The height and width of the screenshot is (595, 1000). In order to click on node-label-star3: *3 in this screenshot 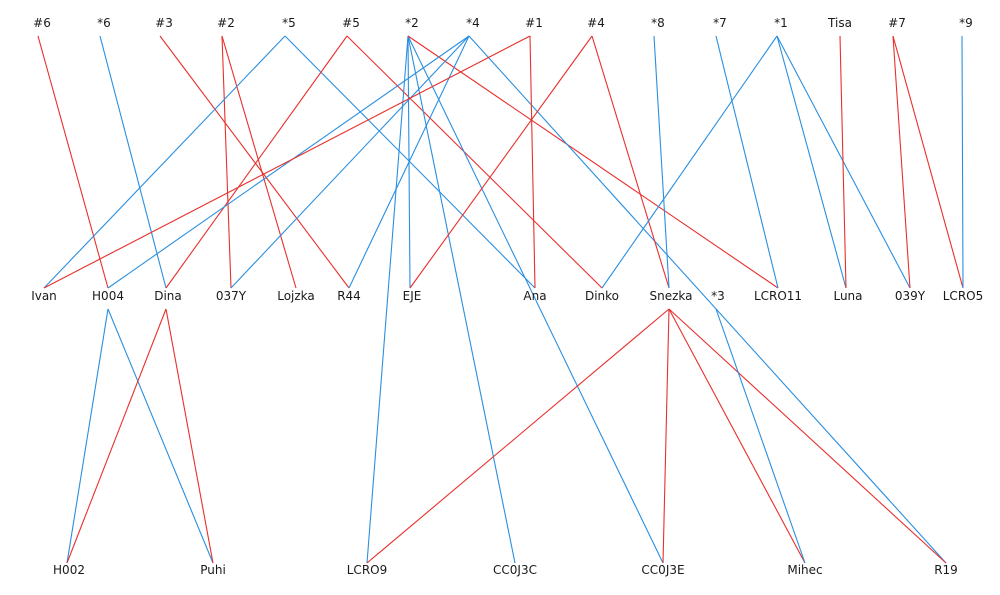, I will do `click(718, 296)`.